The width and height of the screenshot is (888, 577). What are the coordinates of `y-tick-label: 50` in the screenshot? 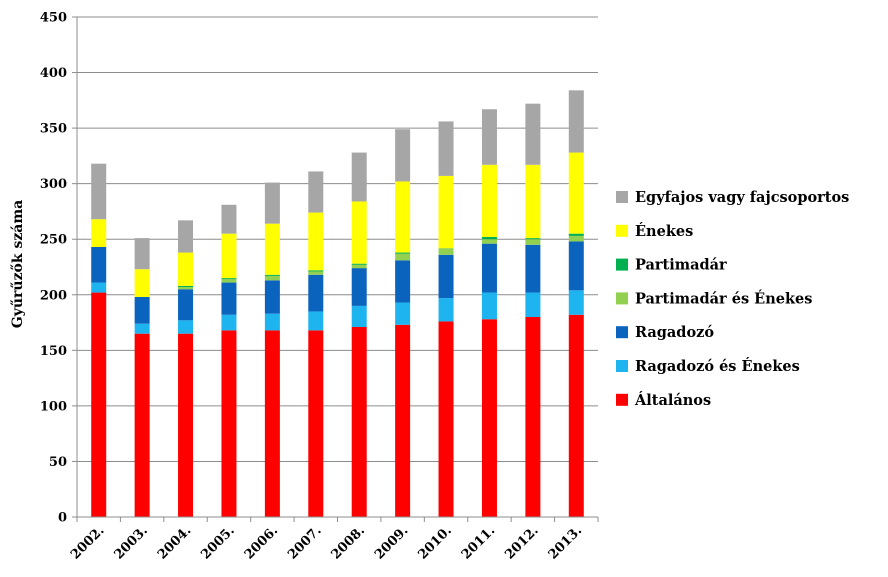 It's located at (58, 462).